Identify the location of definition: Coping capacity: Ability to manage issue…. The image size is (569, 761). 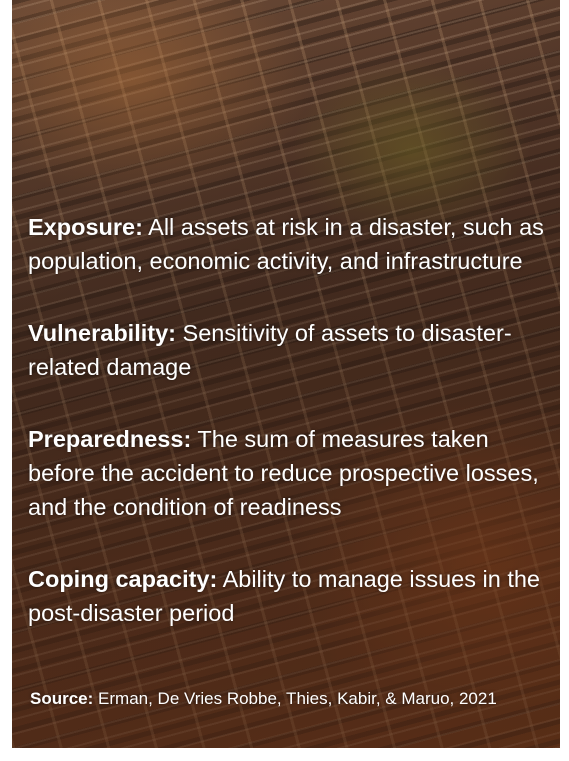
(292, 596).